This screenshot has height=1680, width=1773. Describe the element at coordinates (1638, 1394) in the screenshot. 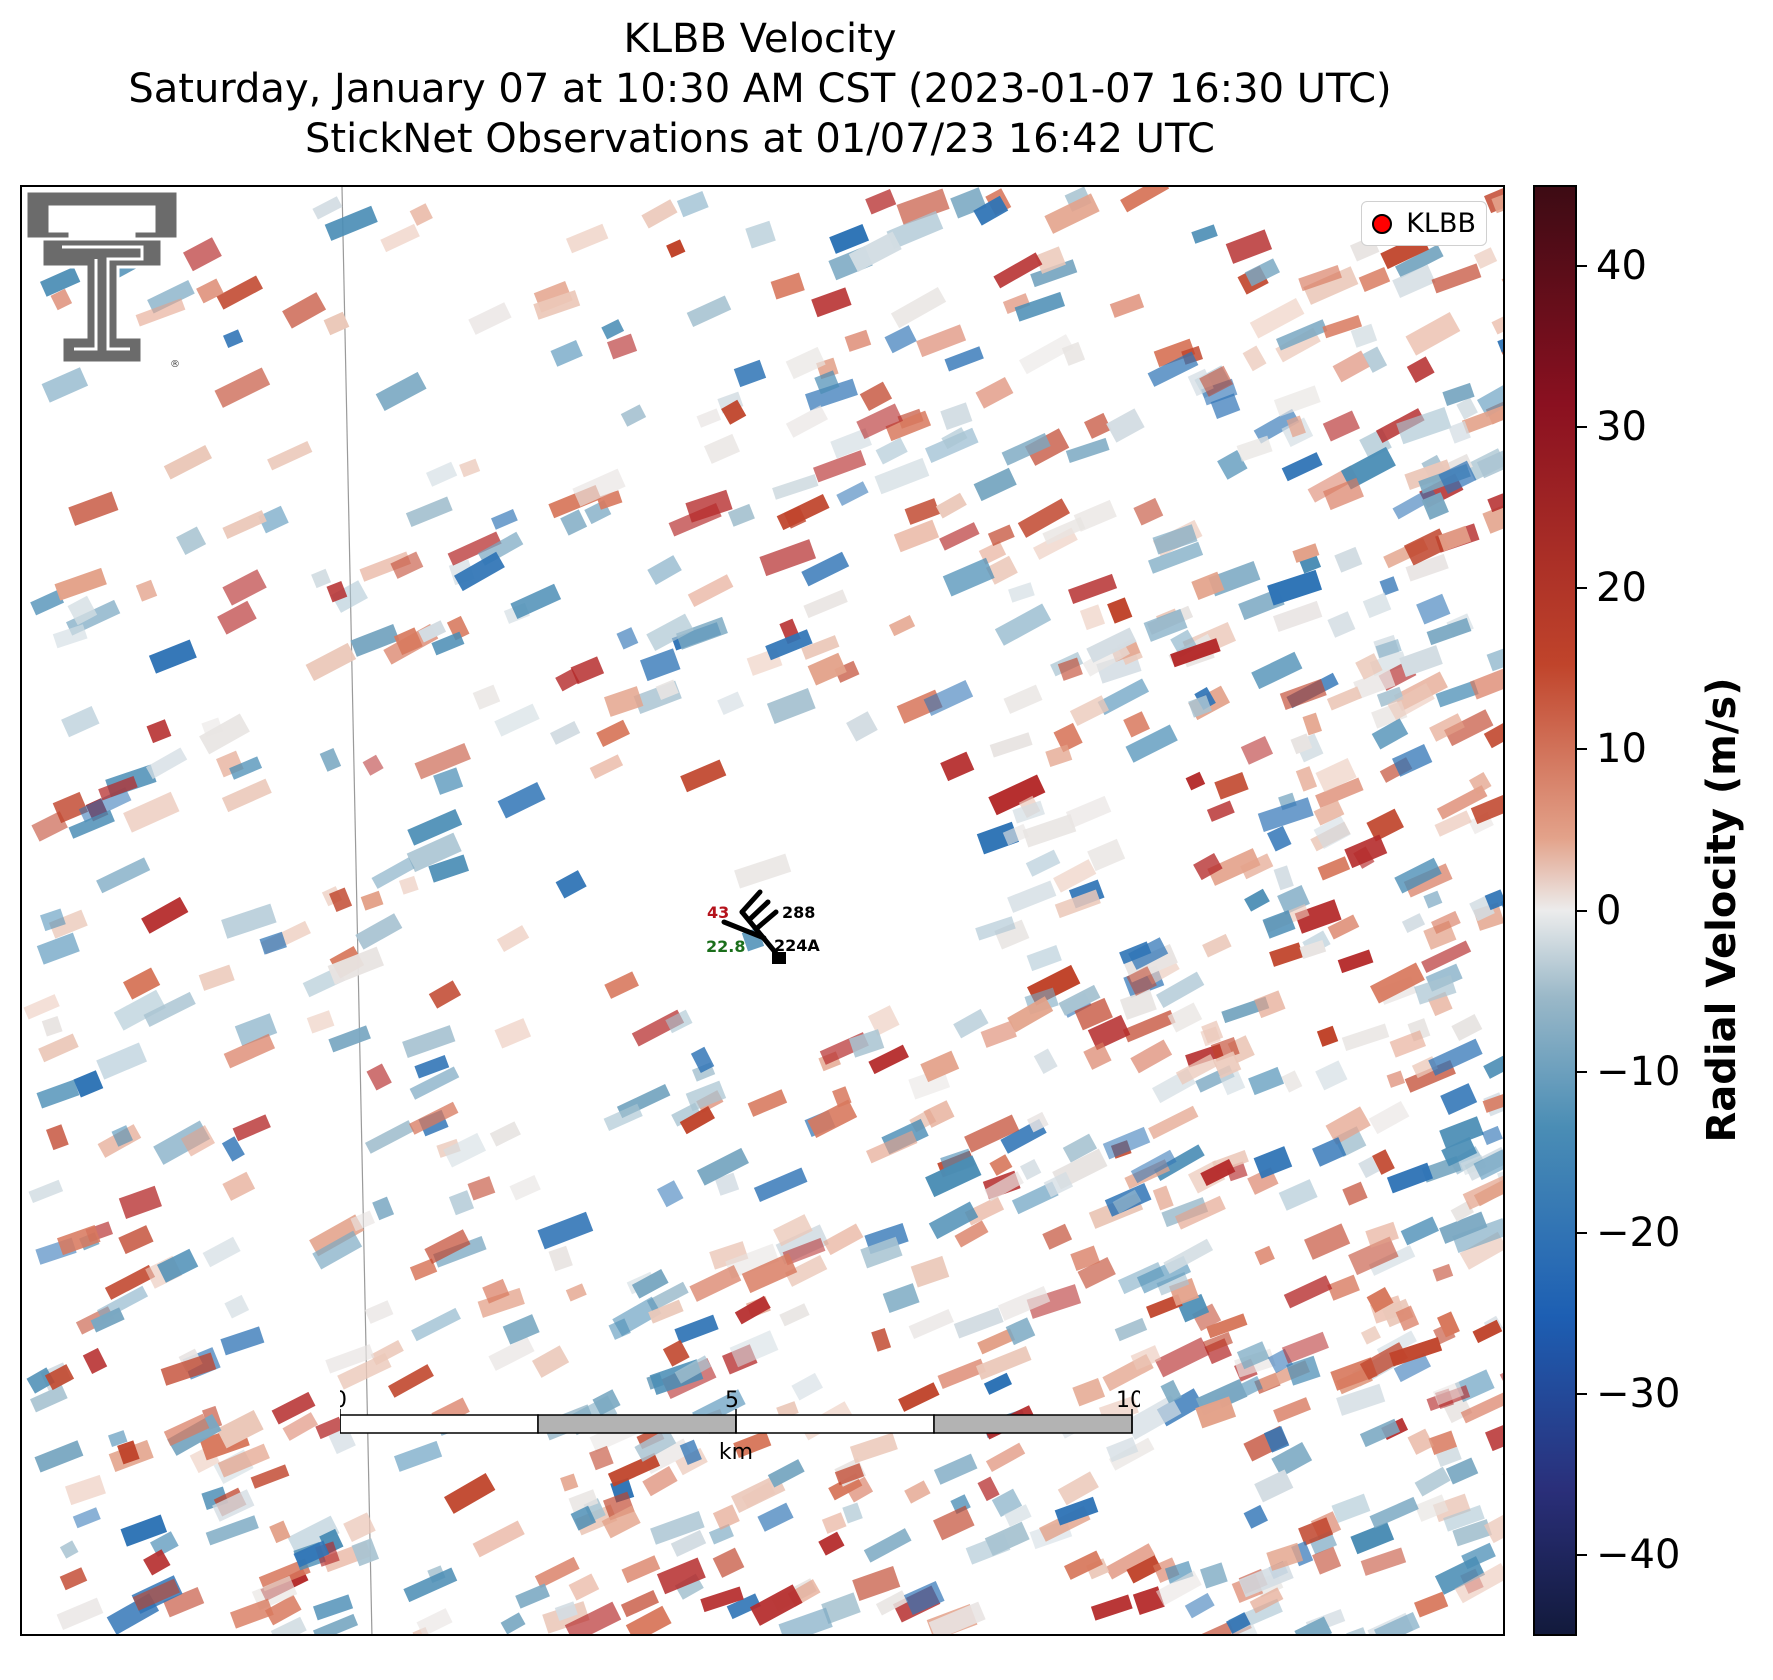

I see `colorbar-tick-label: −30` at that location.